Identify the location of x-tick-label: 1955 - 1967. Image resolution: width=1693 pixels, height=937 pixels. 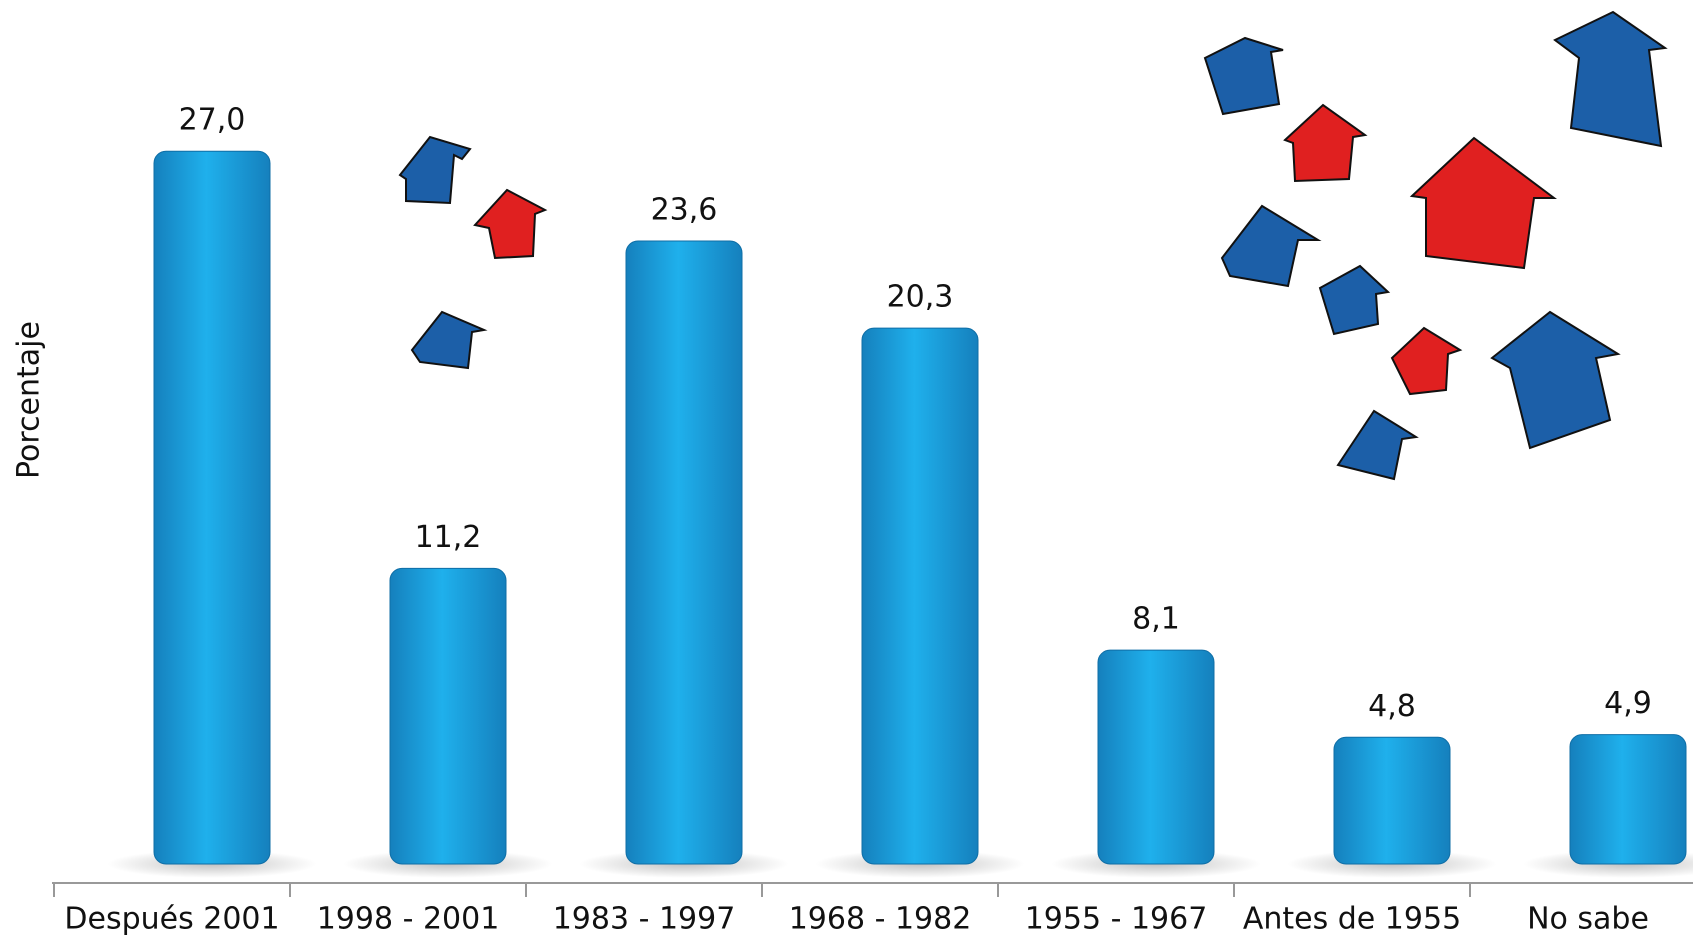
(1116, 919).